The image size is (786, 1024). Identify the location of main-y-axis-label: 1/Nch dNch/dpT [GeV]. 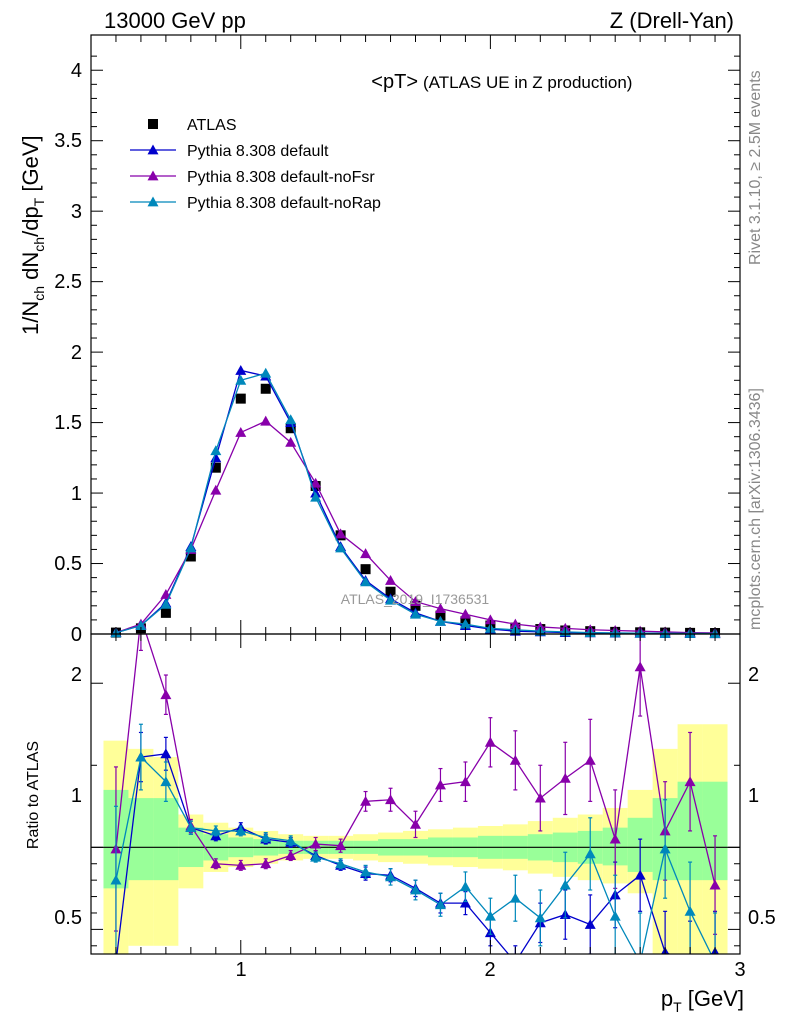
(32, 235).